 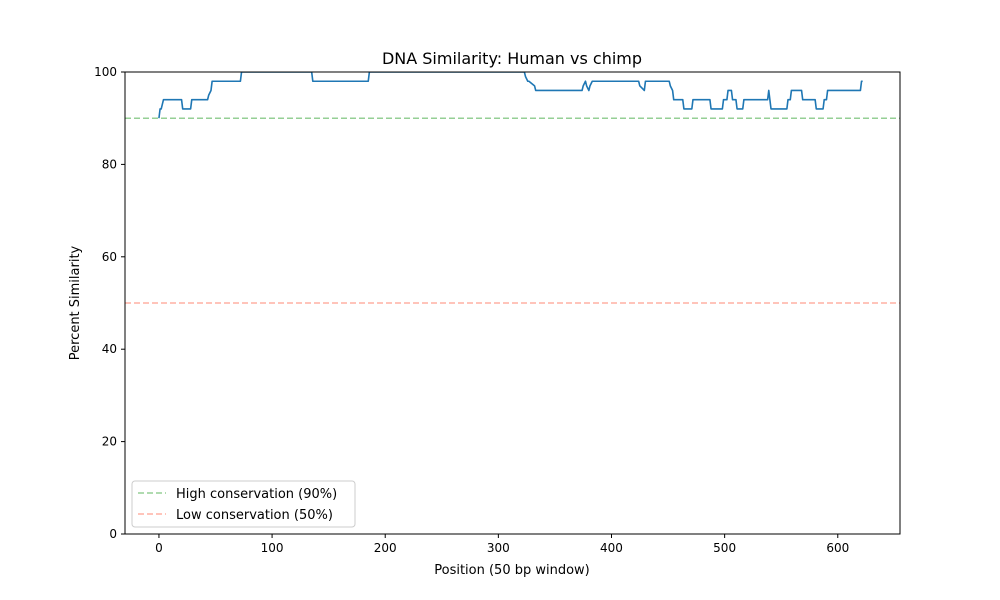 I want to click on series-layer, so click(x=510, y=95).